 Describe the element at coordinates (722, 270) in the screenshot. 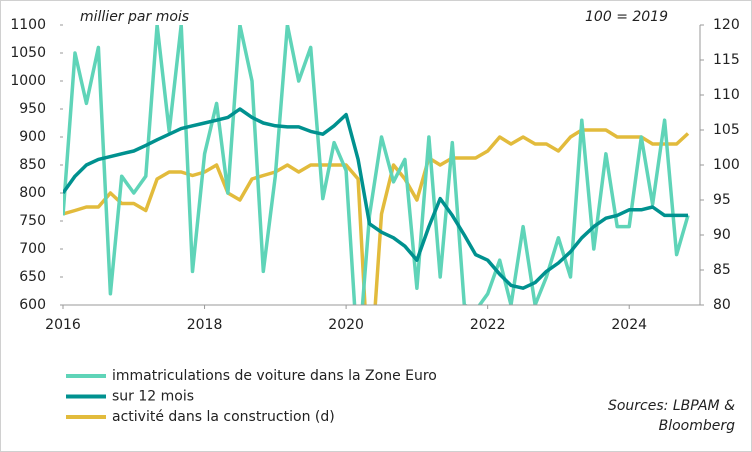

I see `y2-tick-label: 85` at that location.